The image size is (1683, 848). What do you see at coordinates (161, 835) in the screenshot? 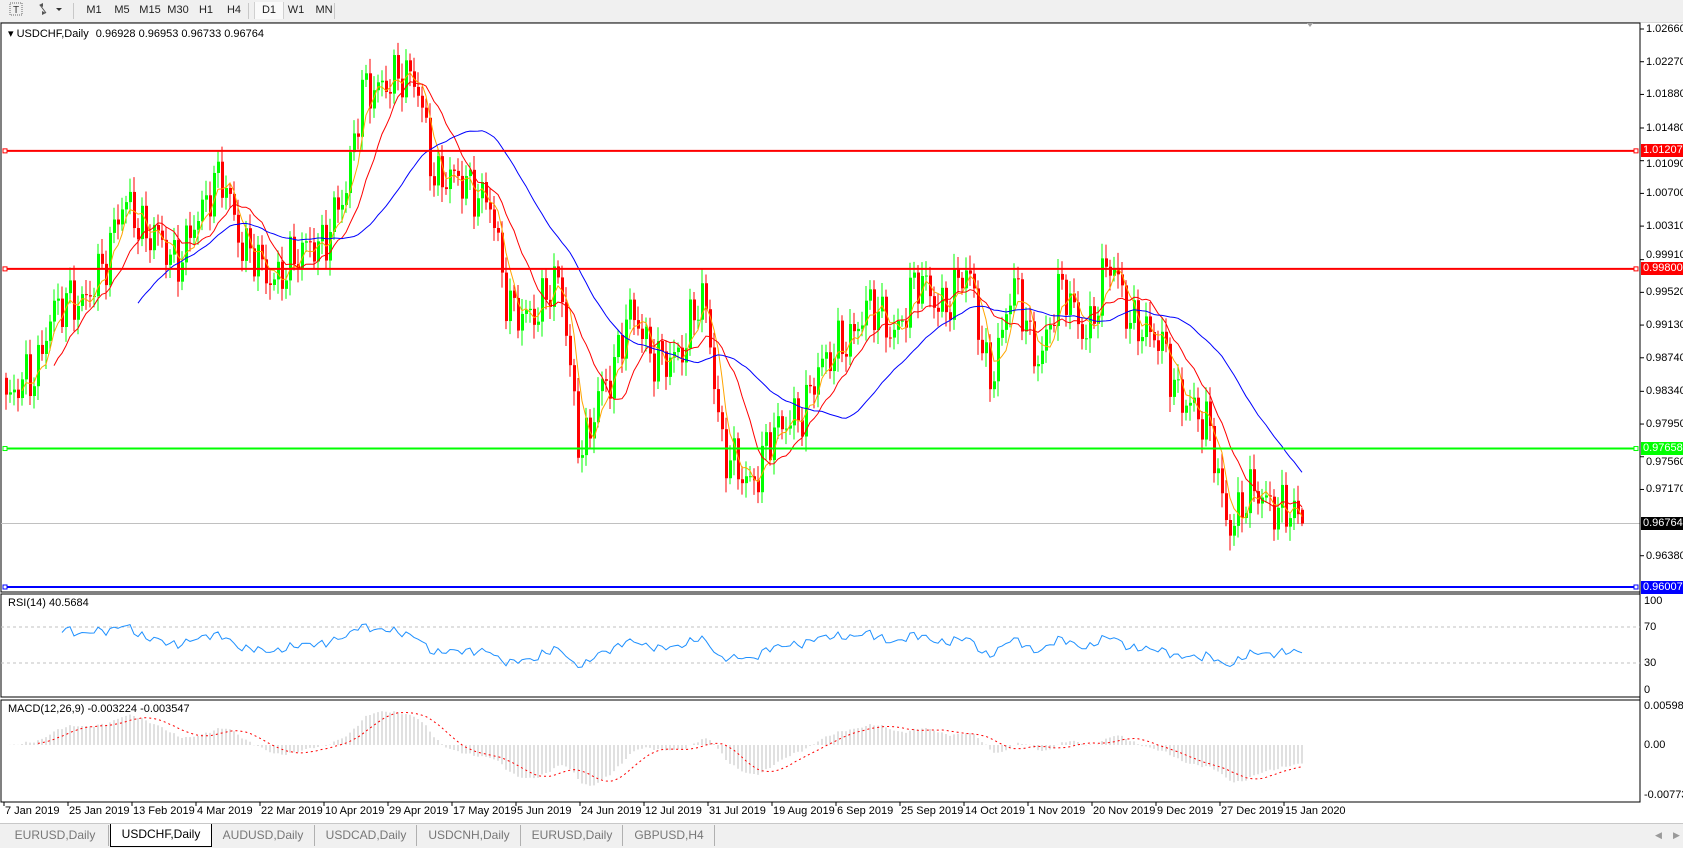
I see `chart-tab: USDCHF,Daily` at bounding box center [161, 835].